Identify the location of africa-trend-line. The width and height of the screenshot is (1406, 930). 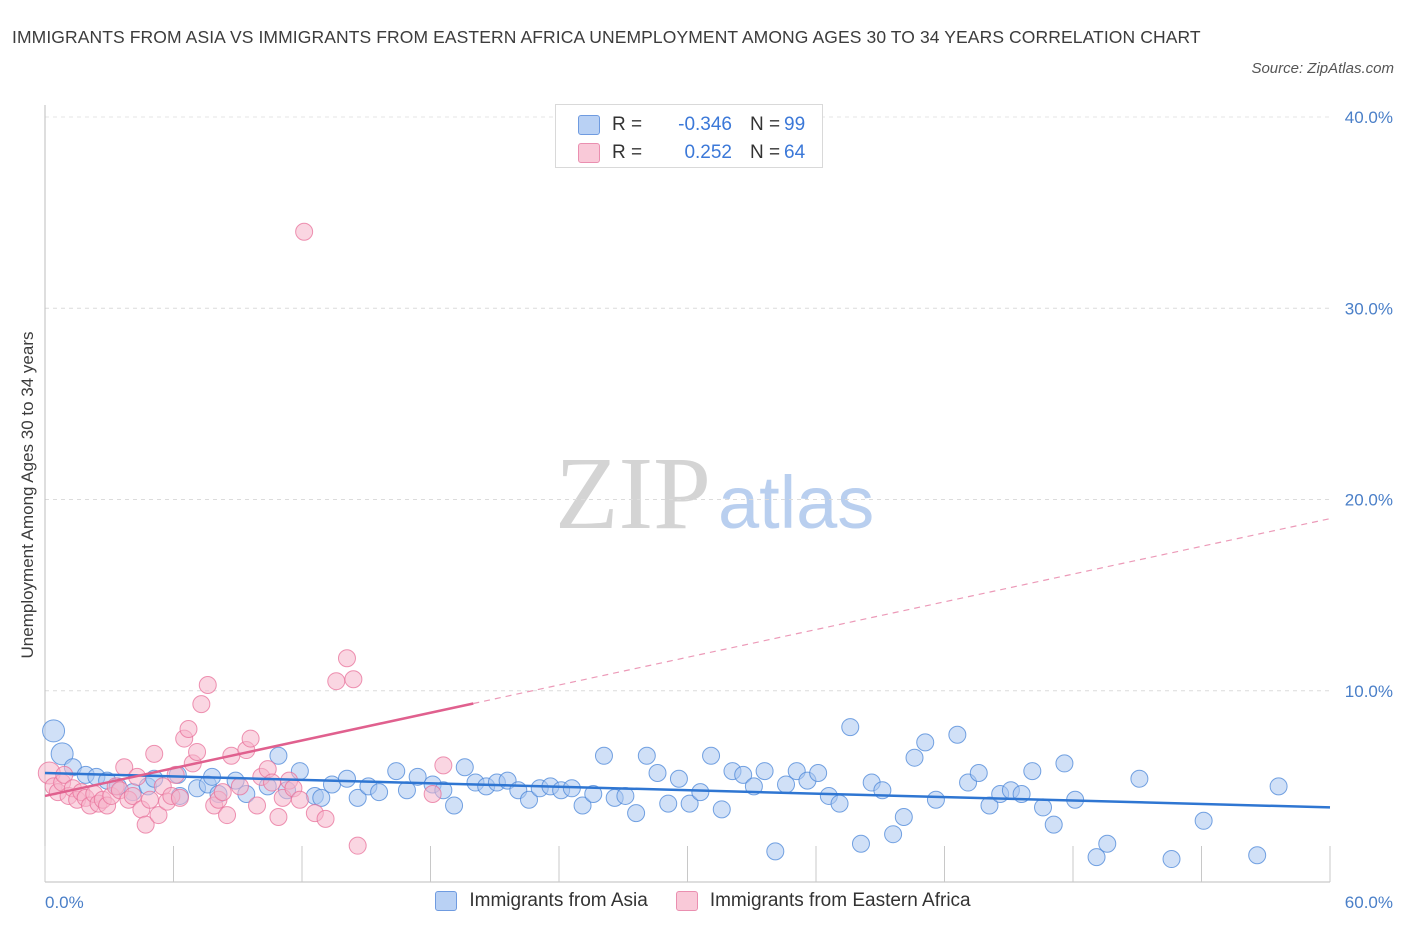
(259, 750).